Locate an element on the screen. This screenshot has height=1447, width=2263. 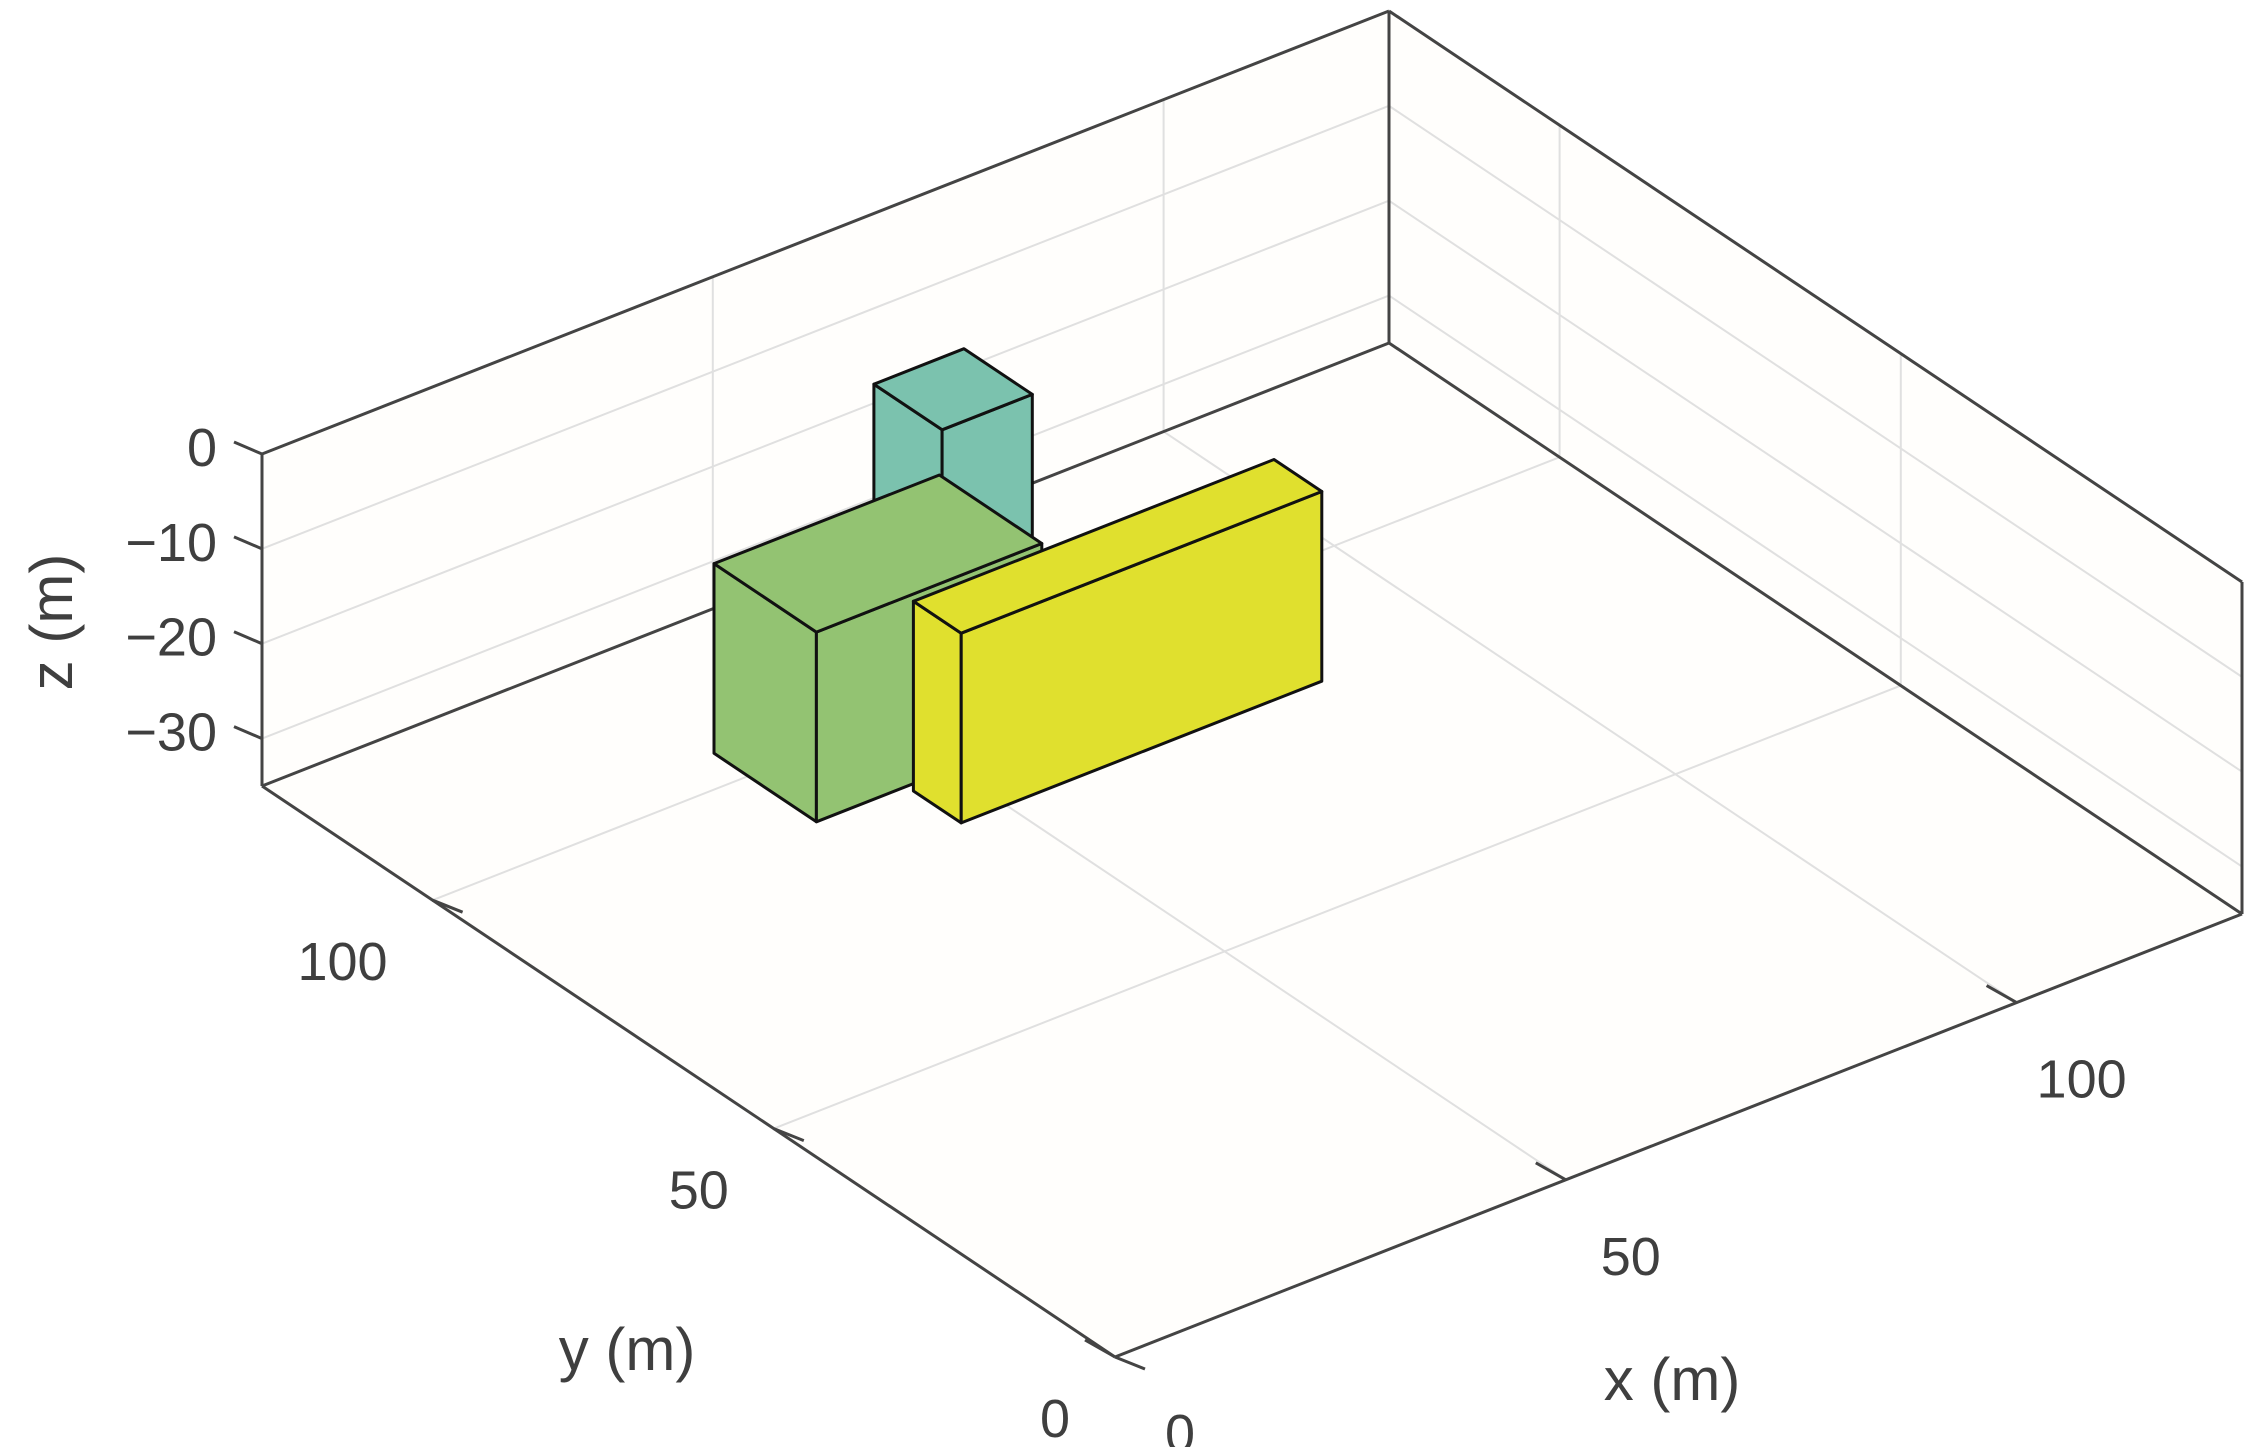
z-tick-label: −30 is located at coordinates (171, 733).